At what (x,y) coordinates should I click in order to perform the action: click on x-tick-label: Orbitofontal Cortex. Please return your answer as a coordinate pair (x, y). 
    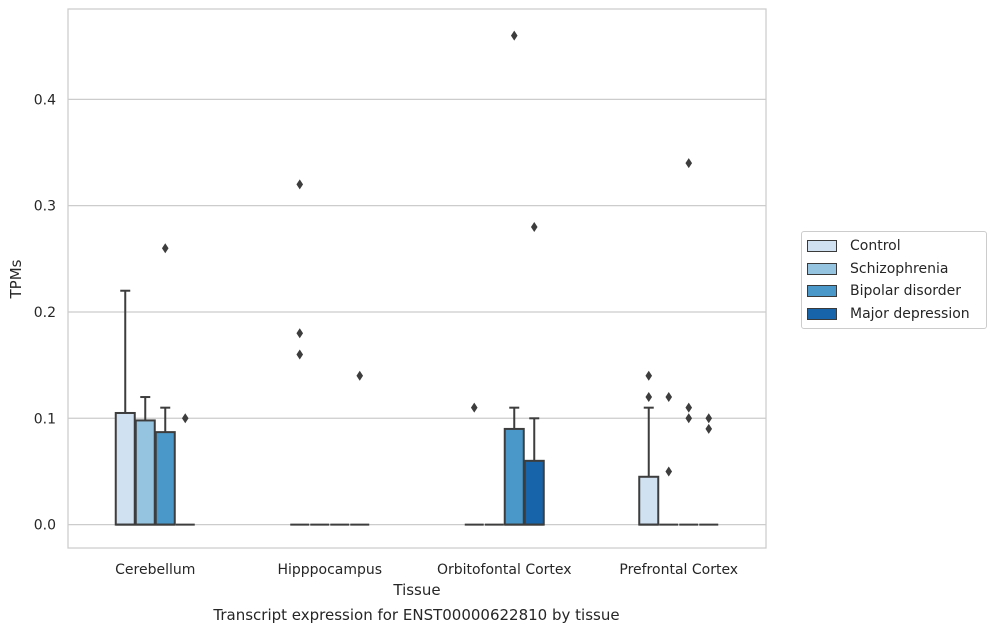
    Looking at the image, I should click on (504, 570).